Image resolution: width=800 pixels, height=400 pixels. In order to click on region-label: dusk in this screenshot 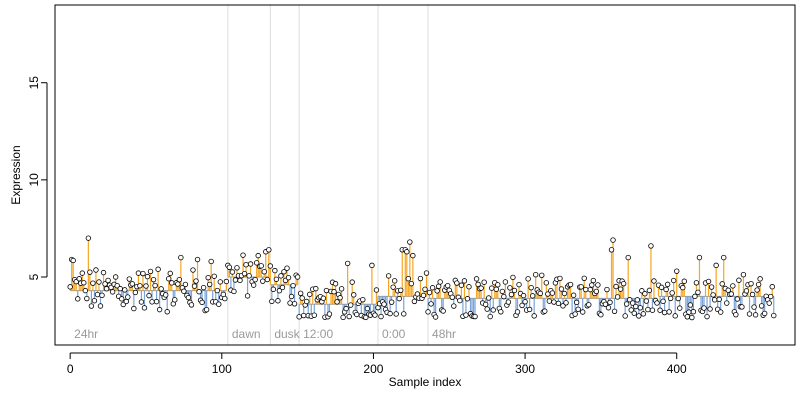, I will do `click(287, 334)`.